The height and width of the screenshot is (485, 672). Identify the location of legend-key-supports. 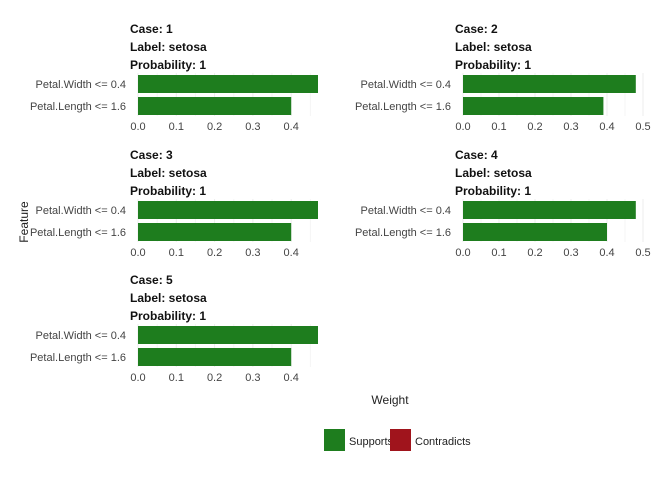
(334, 440).